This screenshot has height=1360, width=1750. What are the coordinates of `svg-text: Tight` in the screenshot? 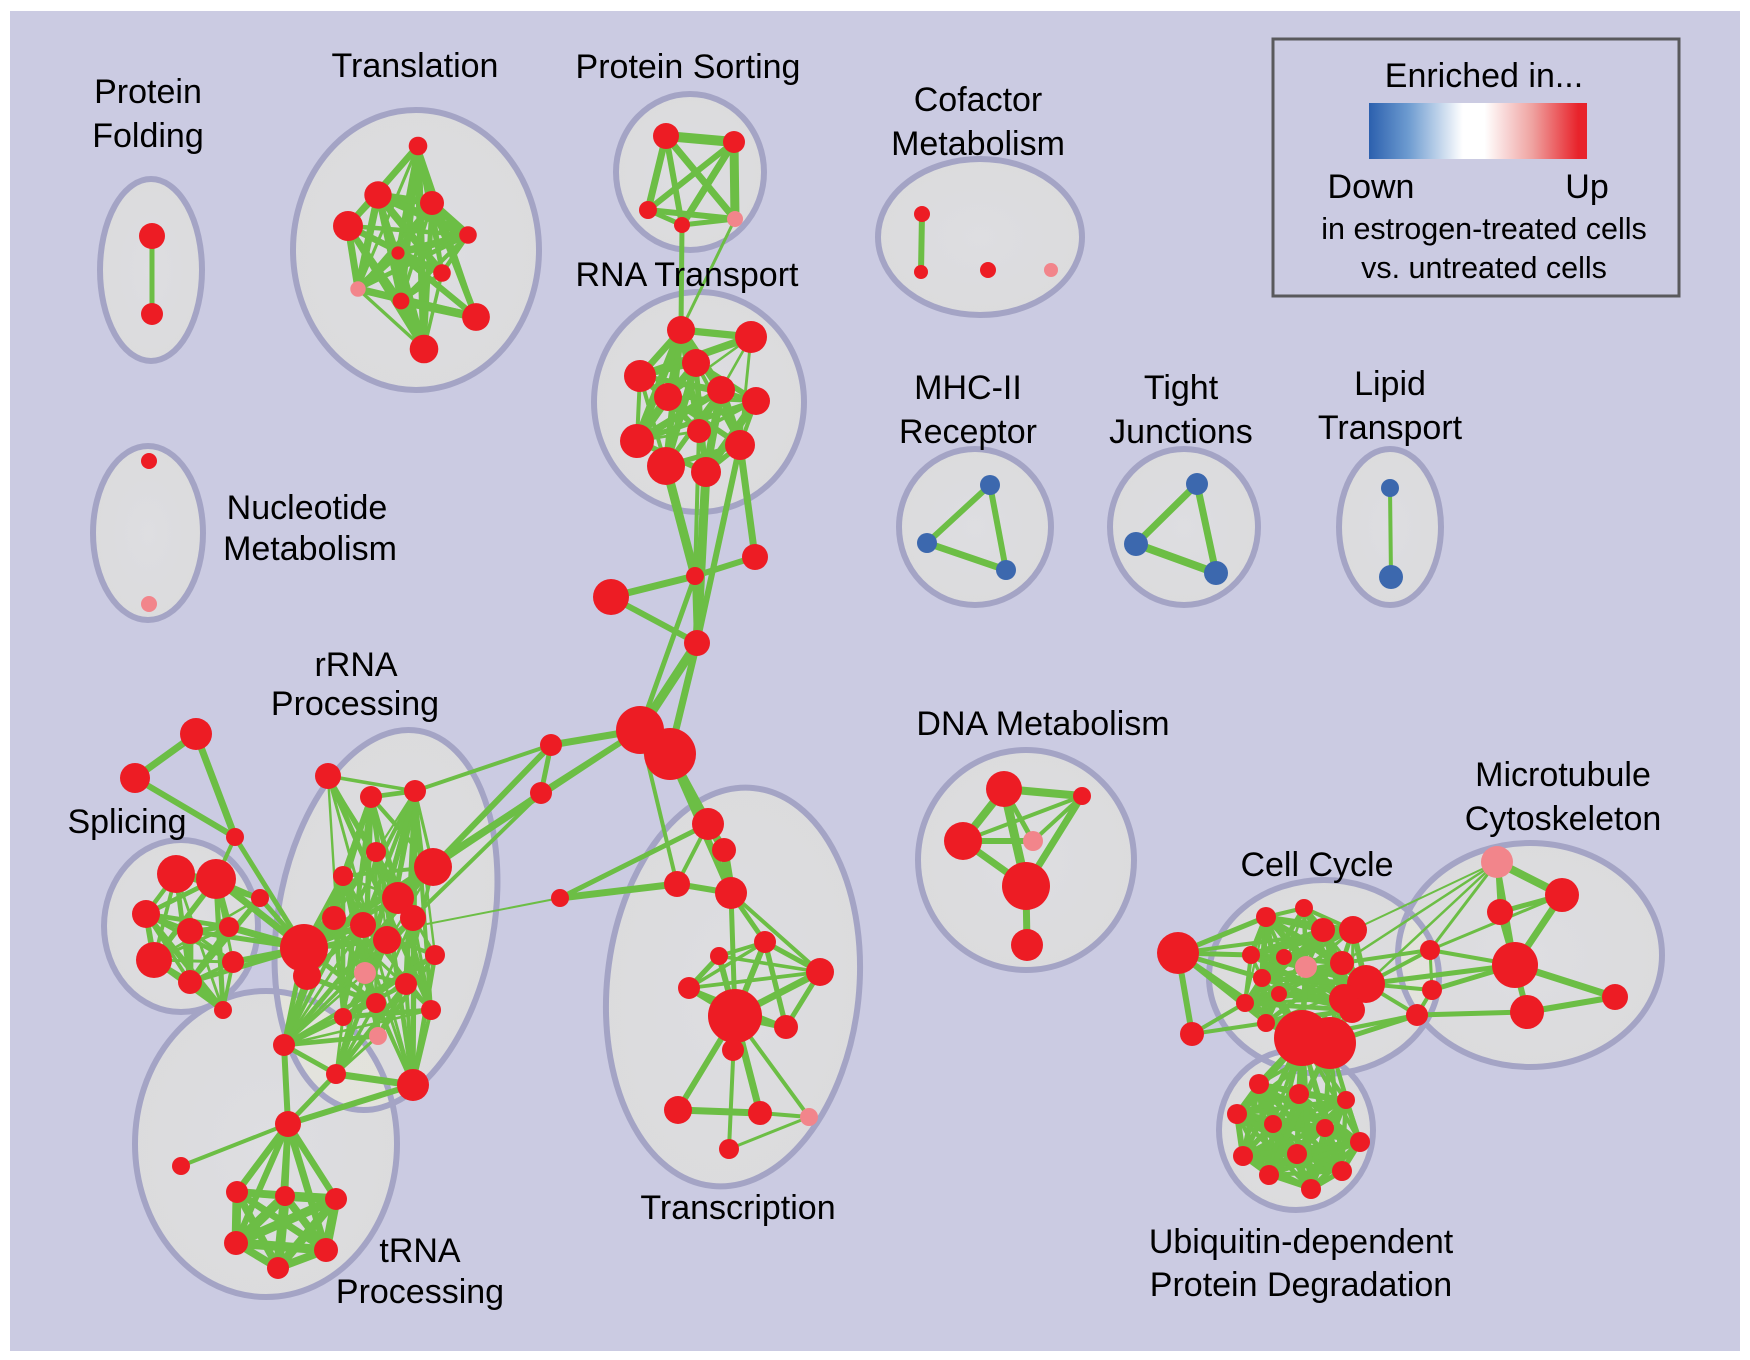 It's located at (1181, 388).